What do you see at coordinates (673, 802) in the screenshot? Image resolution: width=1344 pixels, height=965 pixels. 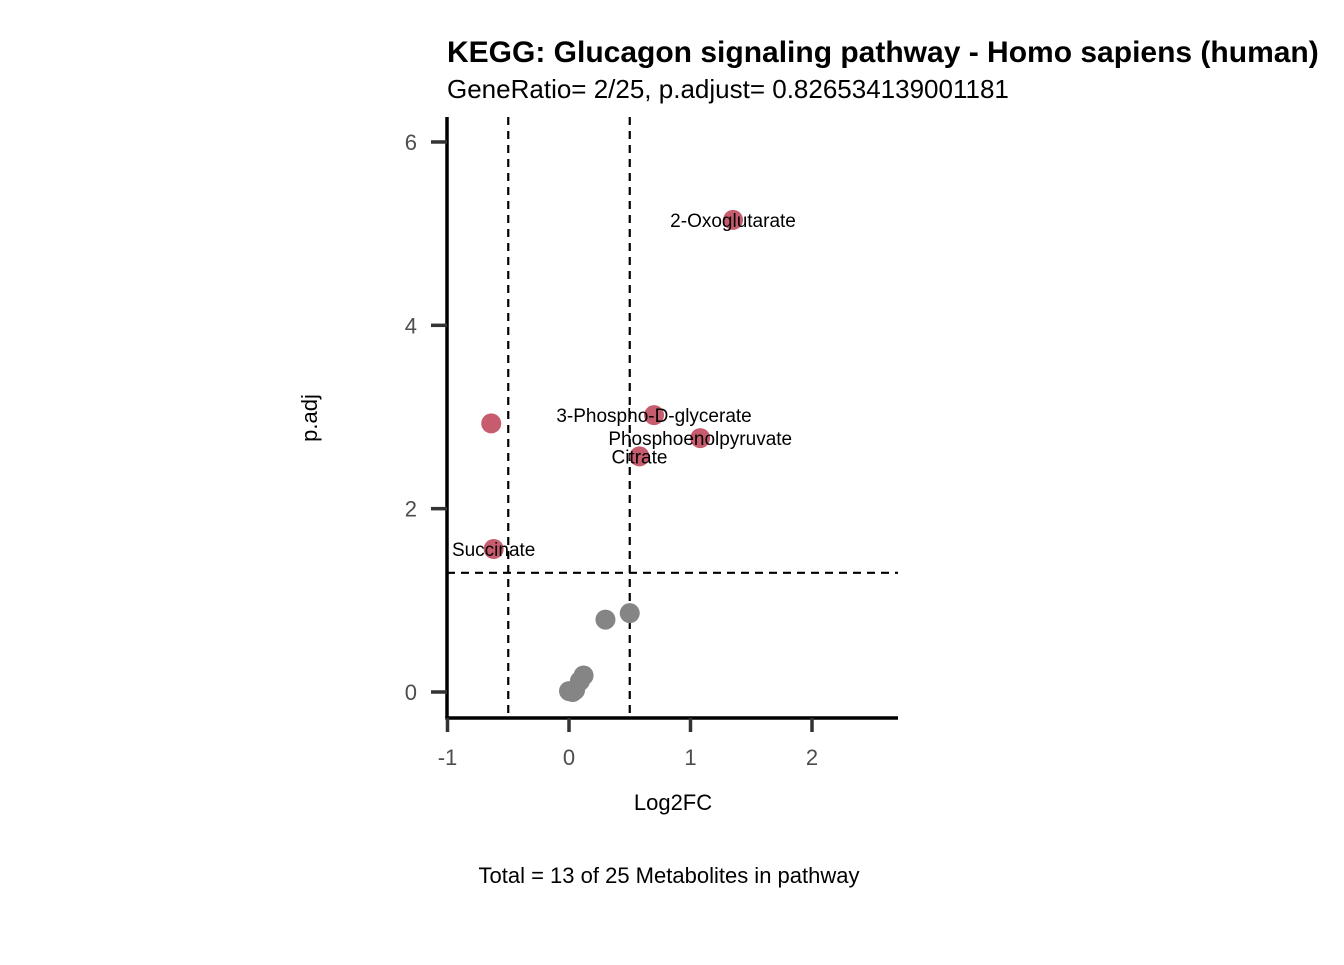 I see `x-axis-title: Log2FC` at bounding box center [673, 802].